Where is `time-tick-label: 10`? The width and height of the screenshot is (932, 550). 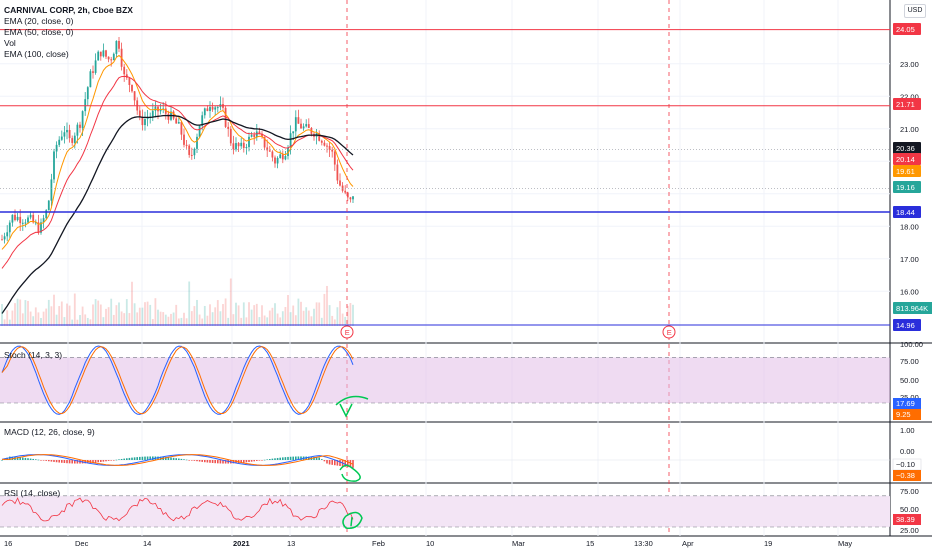 time-tick-label: 10 is located at coordinates (430, 543).